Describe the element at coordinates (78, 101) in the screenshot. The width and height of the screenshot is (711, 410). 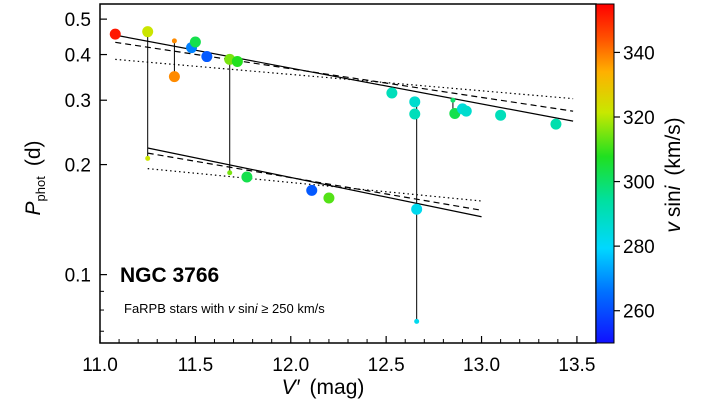
I see `y-tick-label: 0.3` at that location.